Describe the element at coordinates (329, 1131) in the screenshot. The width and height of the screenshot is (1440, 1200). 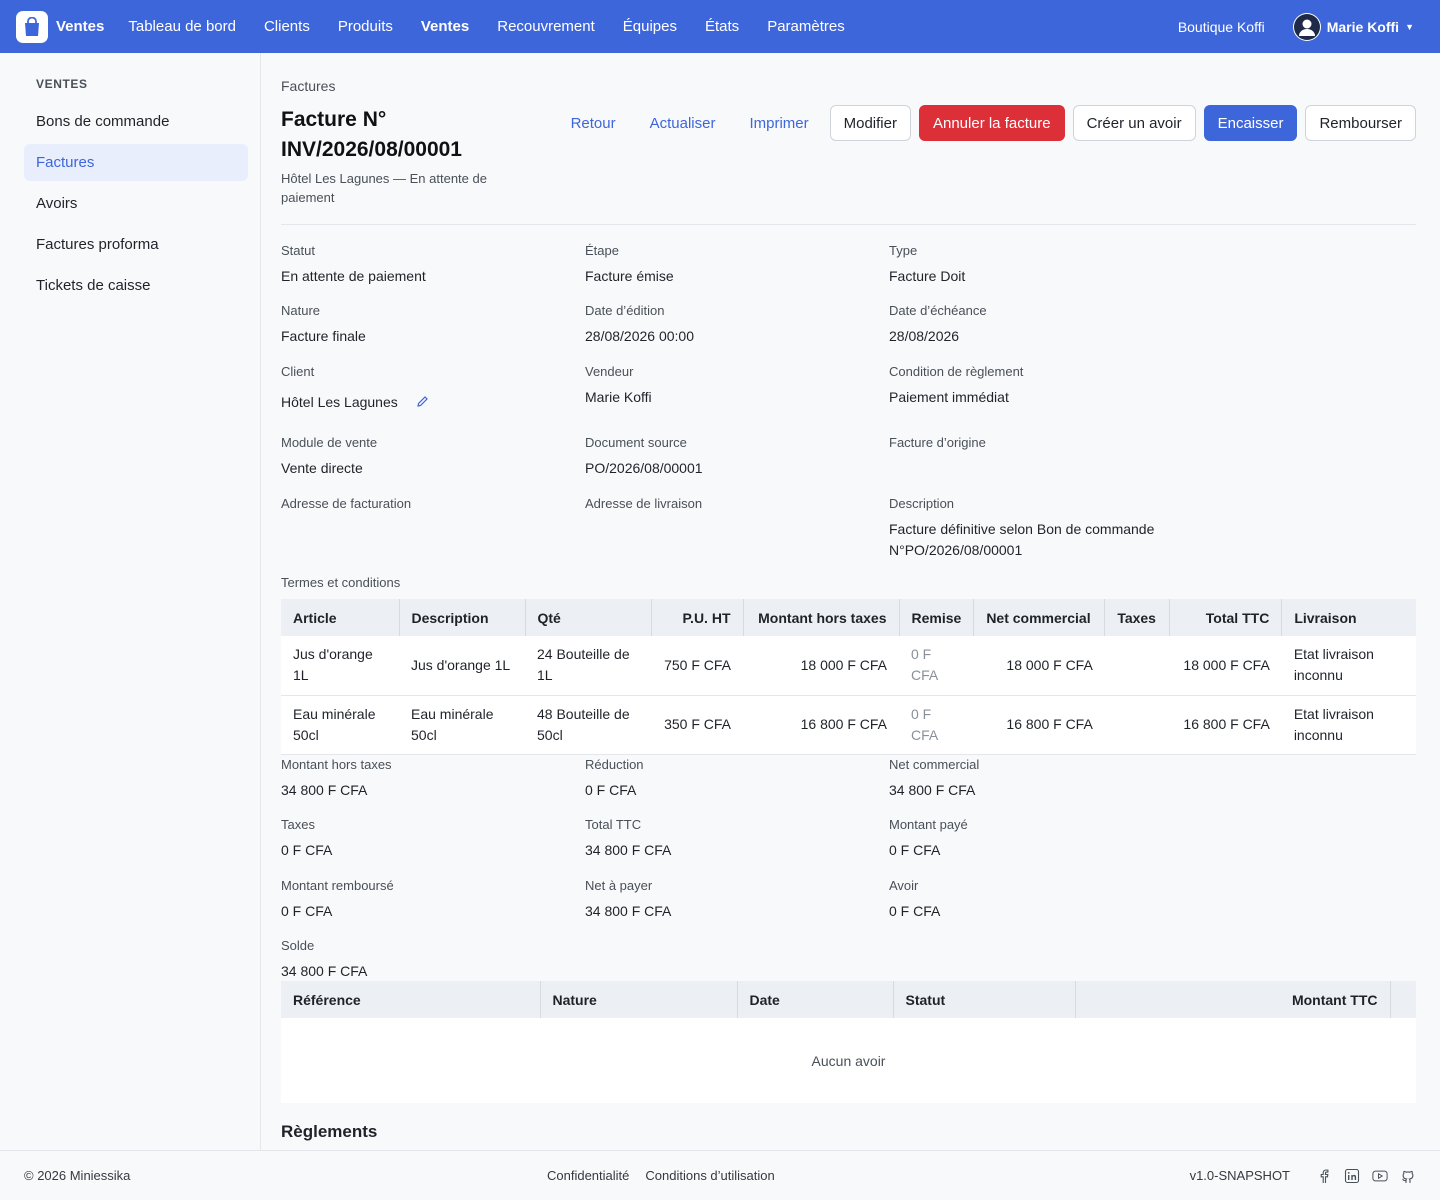
I see `reglements-title: Règlements` at that location.